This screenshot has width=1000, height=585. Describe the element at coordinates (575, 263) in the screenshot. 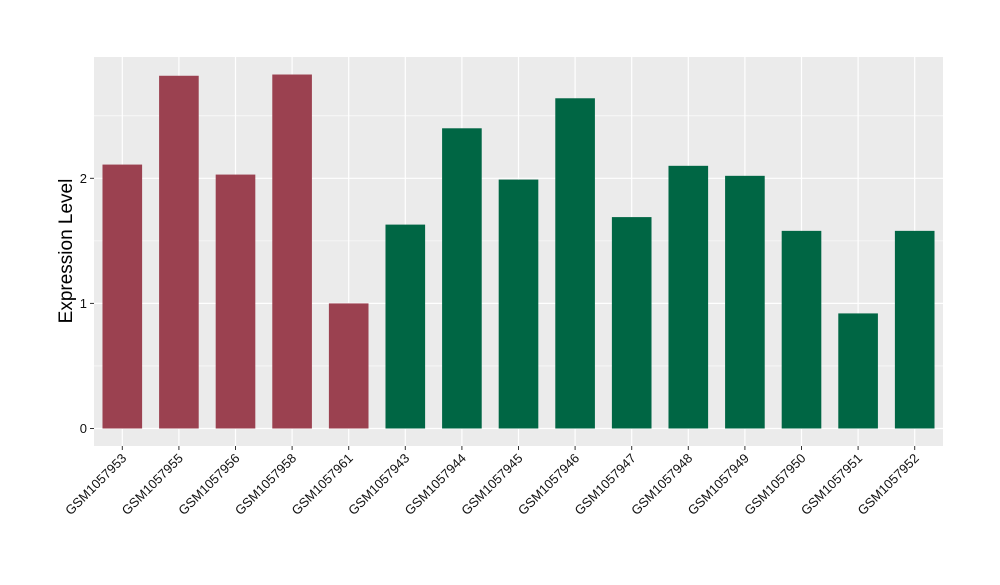

I see `bar-GSM1057946` at that location.